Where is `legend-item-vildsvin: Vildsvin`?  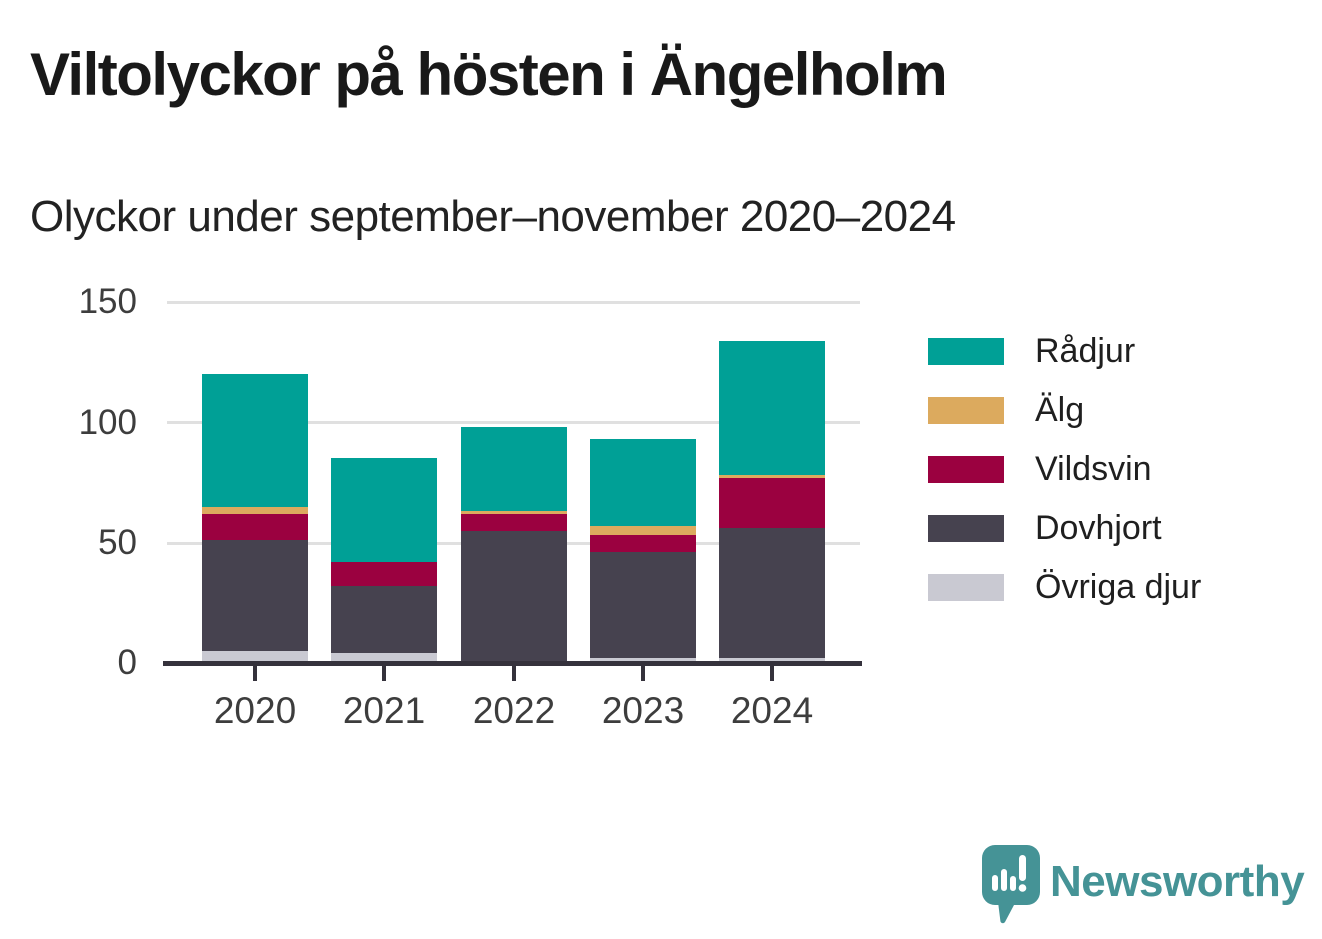 legend-item-vildsvin: Vildsvin is located at coordinates (1064, 469).